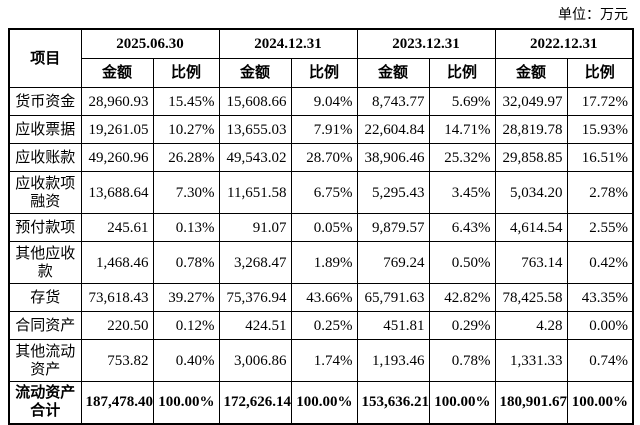  What do you see at coordinates (45, 157) in the screenshot?
I see `row-label: 应收账款` at bounding box center [45, 157].